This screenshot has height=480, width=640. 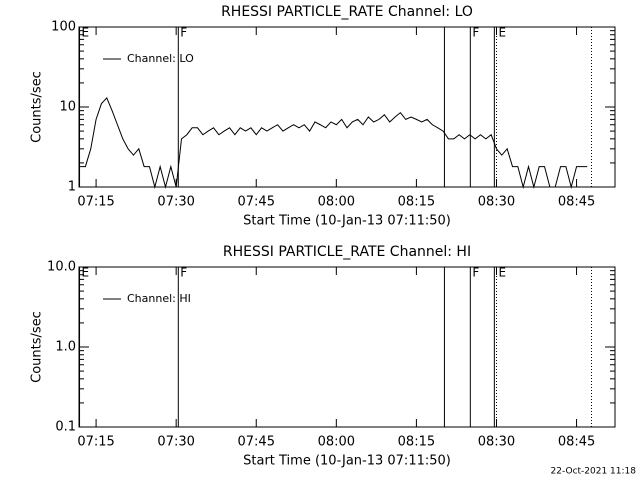 What do you see at coordinates (347, 252) in the screenshot?
I see `chart-title: RHESSI PARTICLE_RATE Channel: HI` at bounding box center [347, 252].